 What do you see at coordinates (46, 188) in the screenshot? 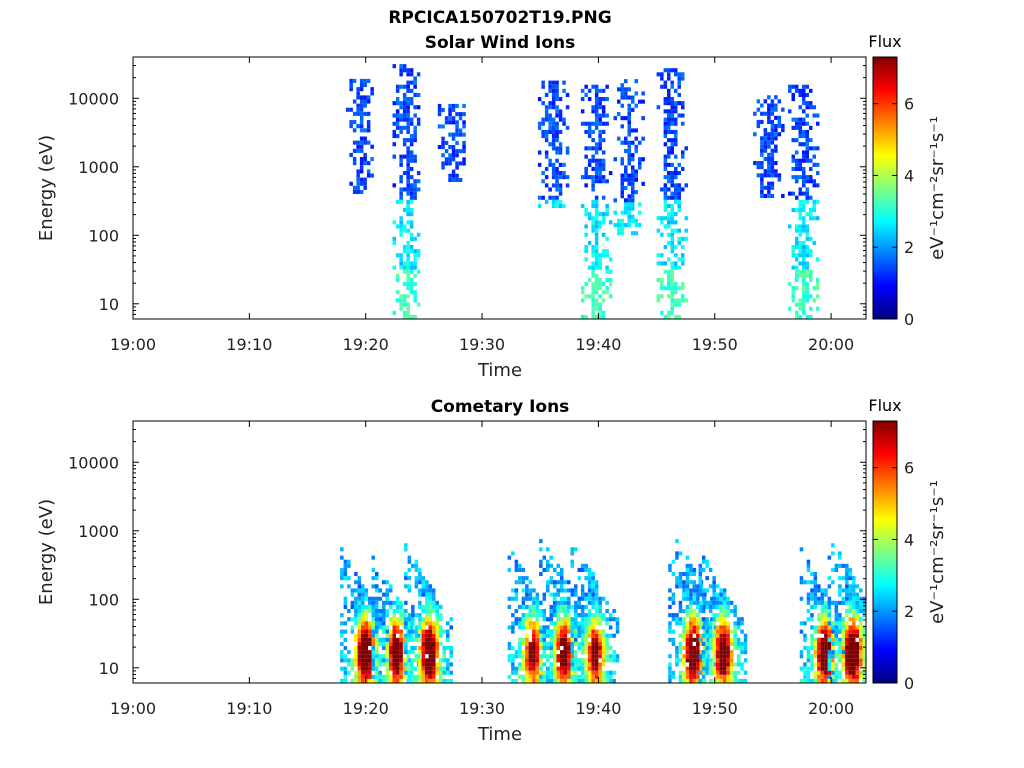
I see `y-axis-label: Energy (eV)` at bounding box center [46, 188].